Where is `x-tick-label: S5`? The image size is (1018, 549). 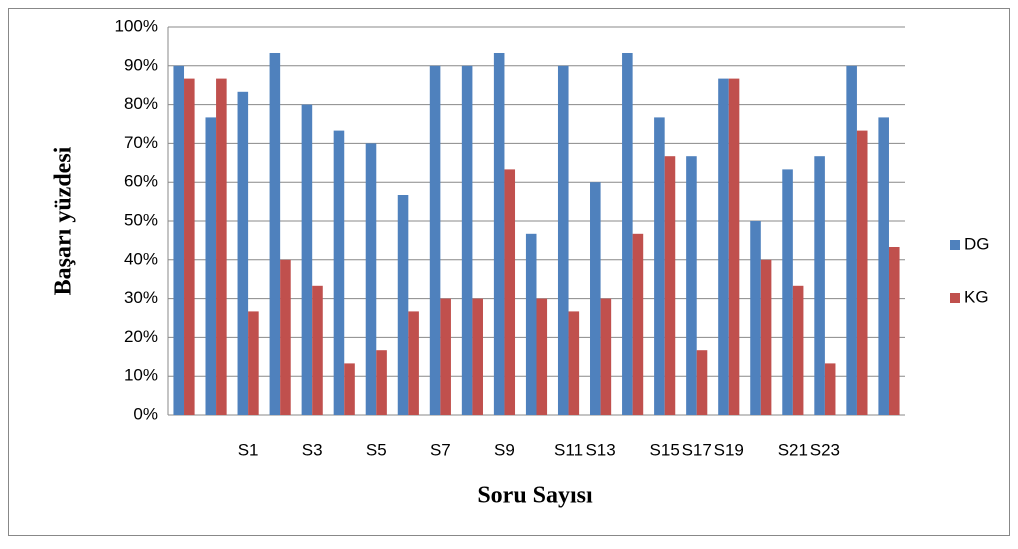 x-tick-label: S5 is located at coordinates (376, 449).